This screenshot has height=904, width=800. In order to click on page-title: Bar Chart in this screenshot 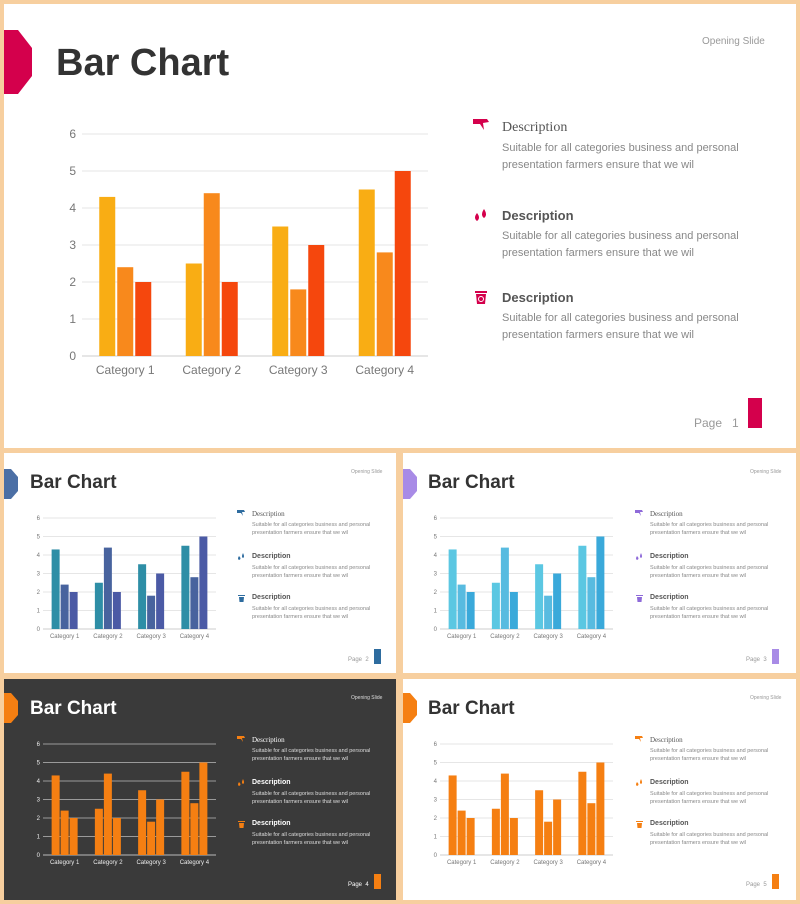, I will do `click(471, 708)`.